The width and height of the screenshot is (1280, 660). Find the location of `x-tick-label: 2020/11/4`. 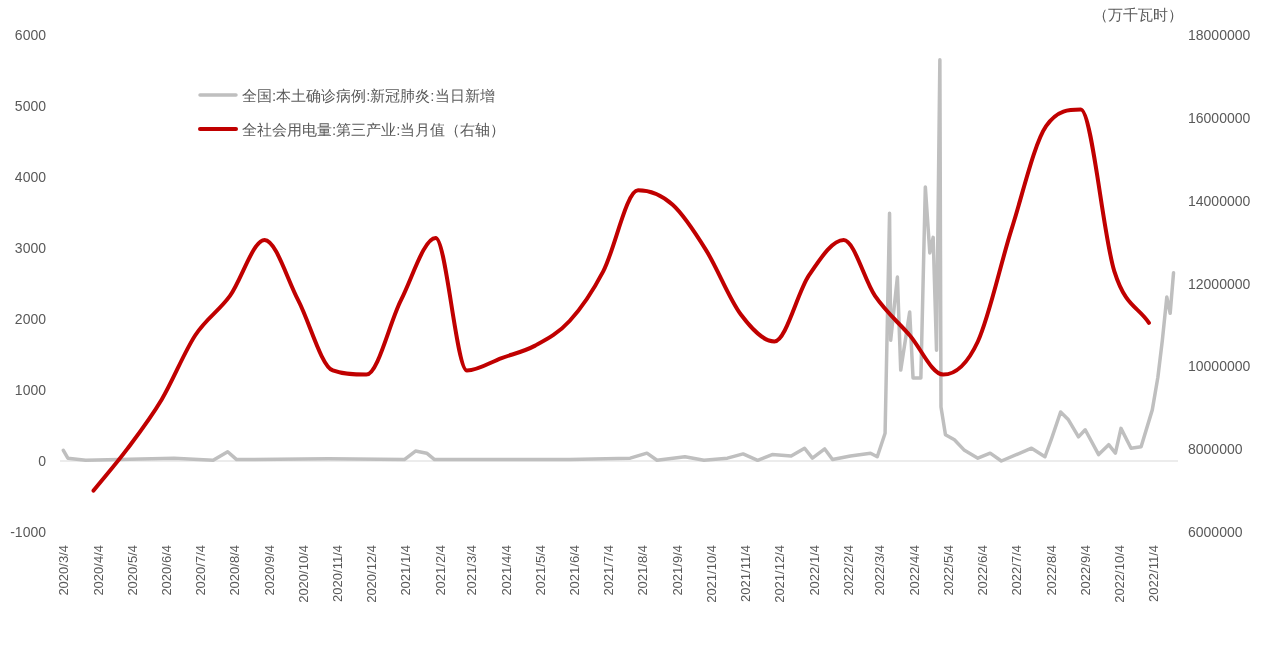

x-tick-label: 2020/11/4 is located at coordinates (338, 573).